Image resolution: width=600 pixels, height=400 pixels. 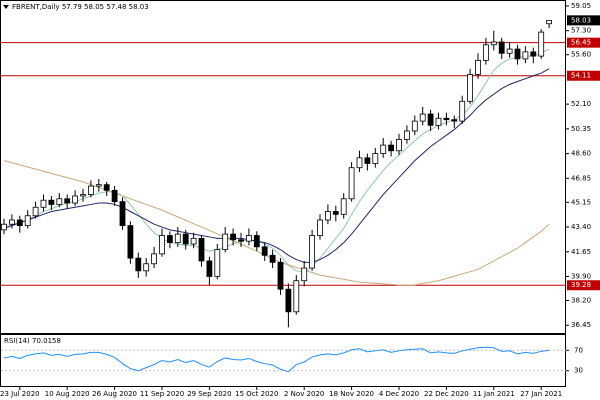 I want to click on last-price-box, so click(x=583, y=20).